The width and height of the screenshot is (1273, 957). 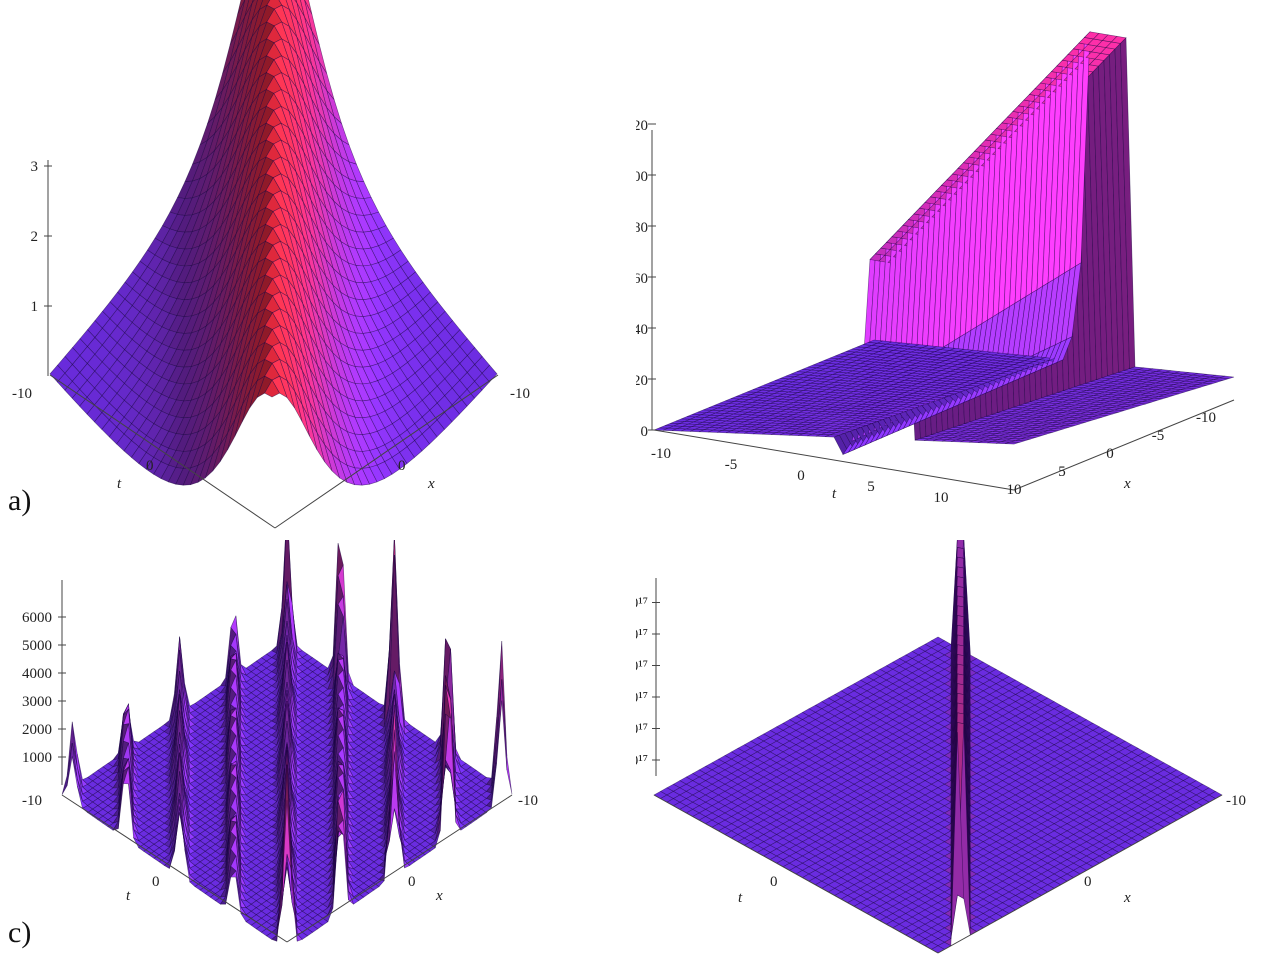 What do you see at coordinates (37, 618) in the screenshot?
I see `z-tick-label: 6000` at bounding box center [37, 618].